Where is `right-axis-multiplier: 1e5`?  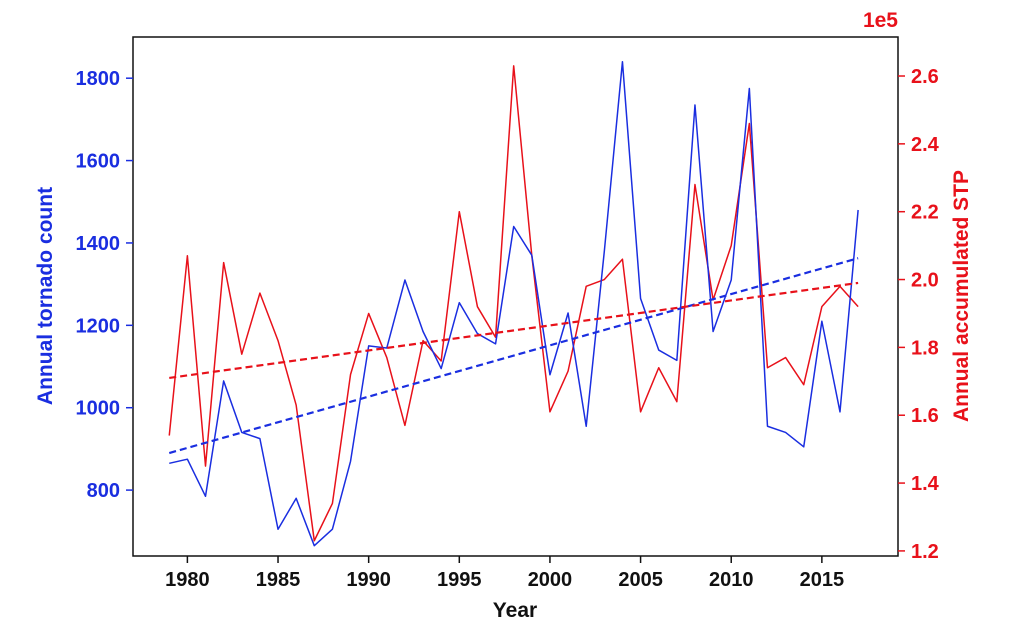 right-axis-multiplier: 1e5 is located at coordinates (880, 20).